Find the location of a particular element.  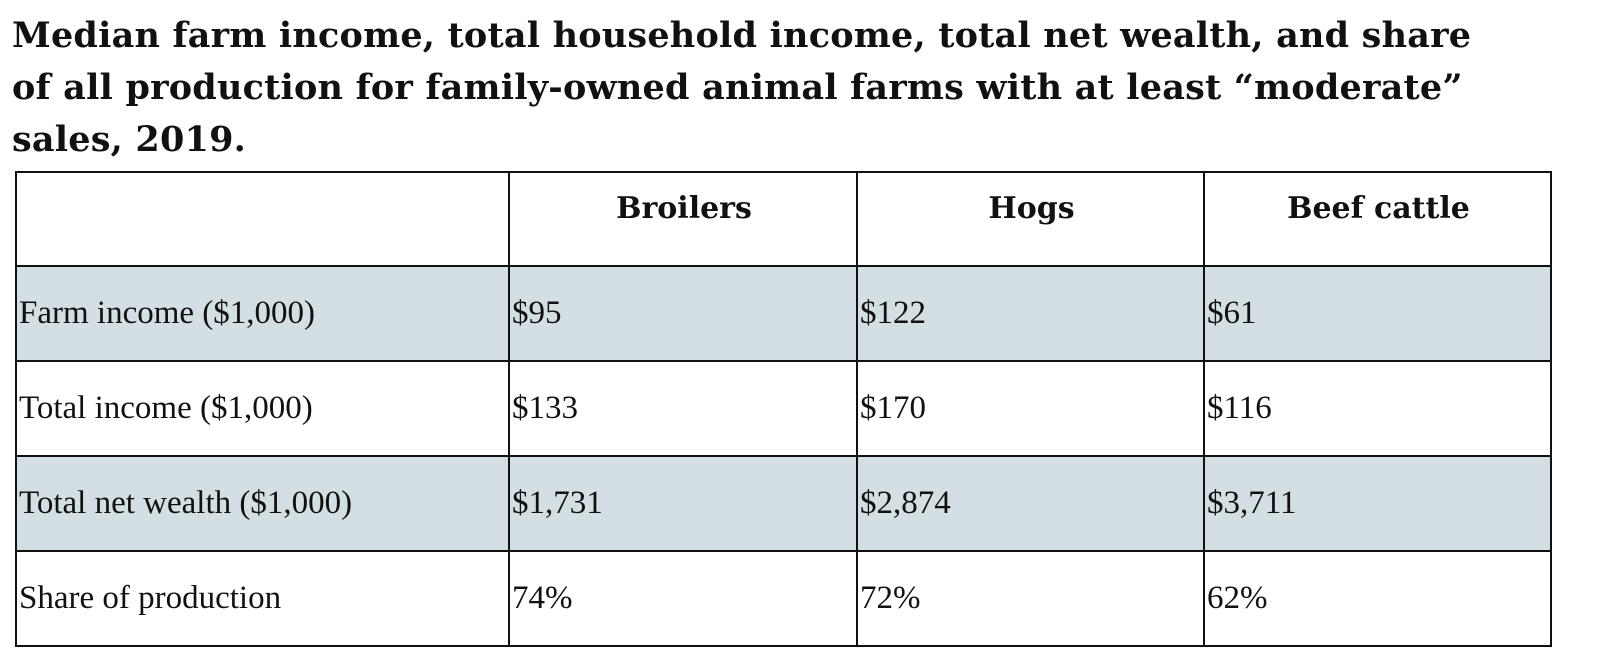

table-row: Total income ($1,000) $133 $170 $116 is located at coordinates (783, 408).